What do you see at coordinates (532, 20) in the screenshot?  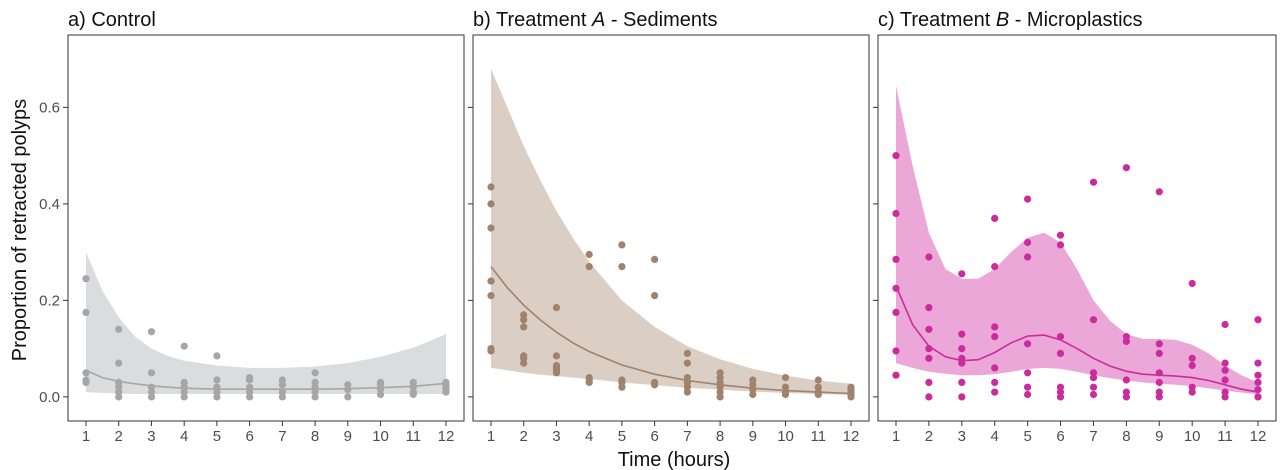 I see `panel-title-prefix: b) Treatment` at bounding box center [532, 20].